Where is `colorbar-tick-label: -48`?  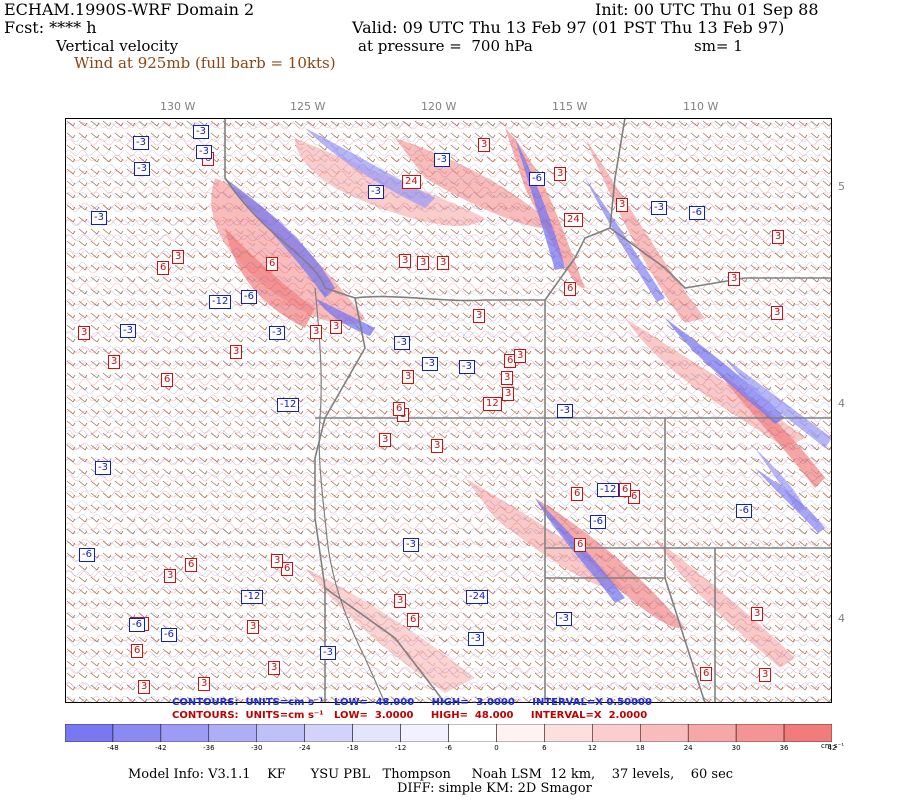
colorbar-tick-label: -48 is located at coordinates (113, 748).